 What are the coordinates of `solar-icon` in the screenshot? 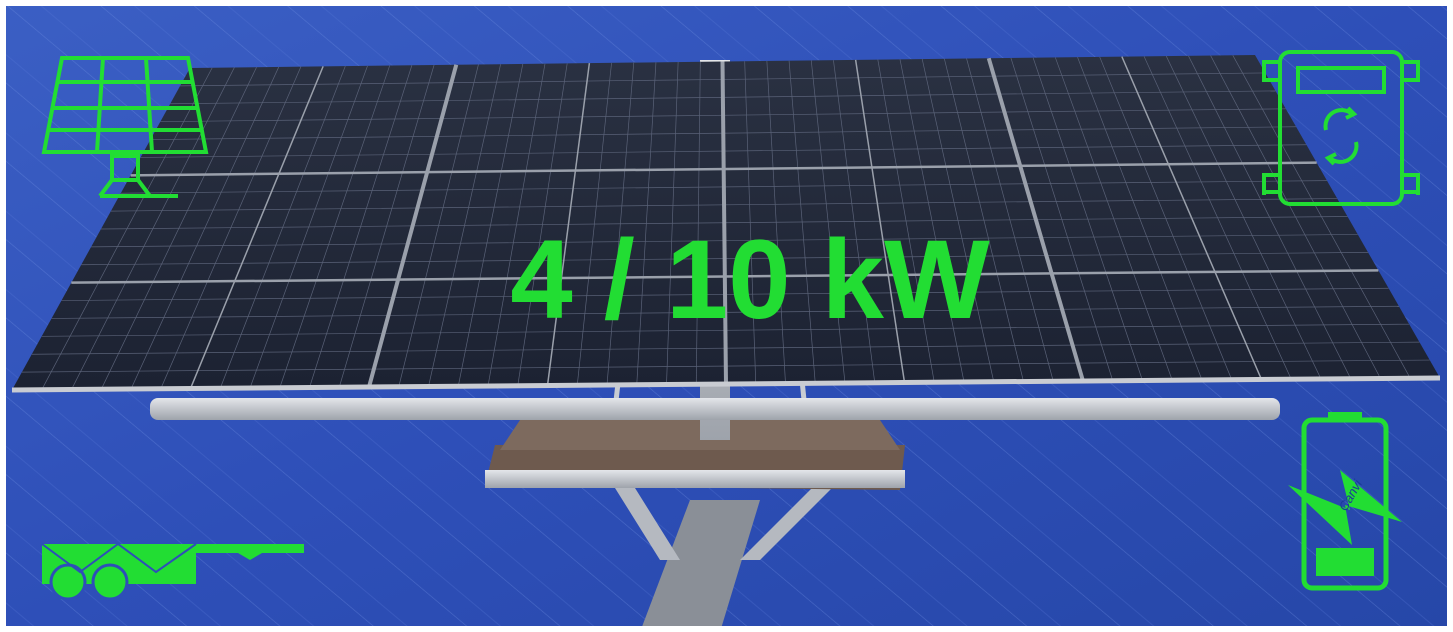 It's located at (125, 127).